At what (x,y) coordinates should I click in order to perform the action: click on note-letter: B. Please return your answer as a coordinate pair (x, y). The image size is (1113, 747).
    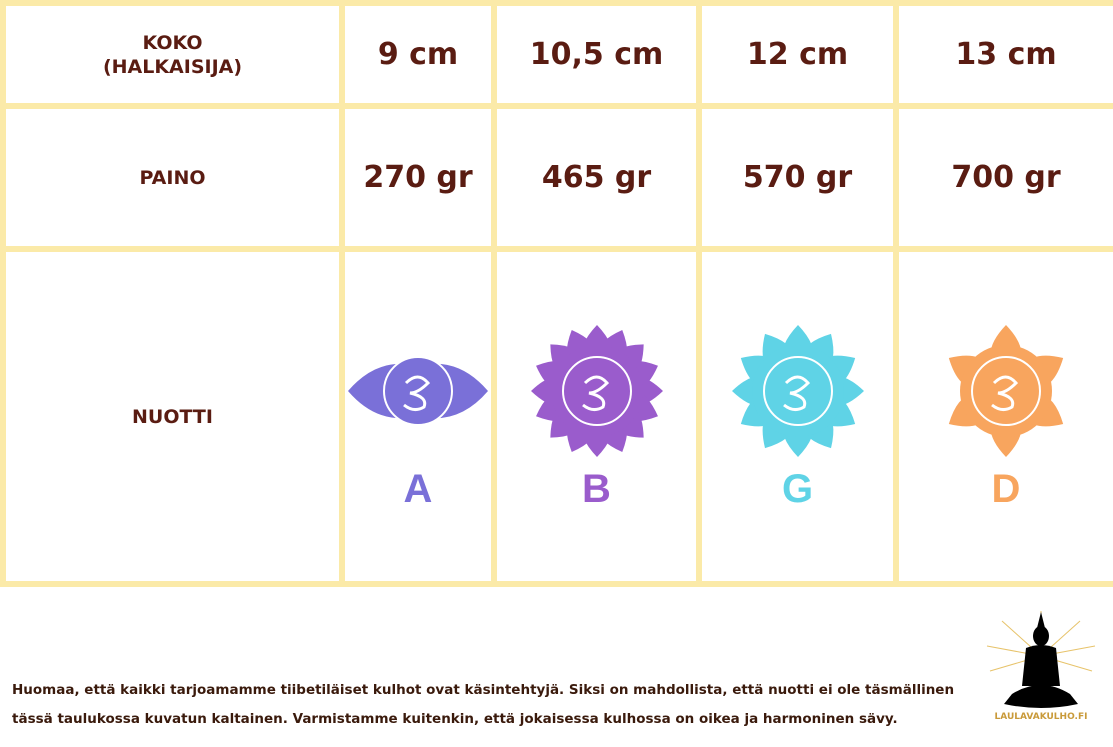
    Looking at the image, I should click on (596, 489).